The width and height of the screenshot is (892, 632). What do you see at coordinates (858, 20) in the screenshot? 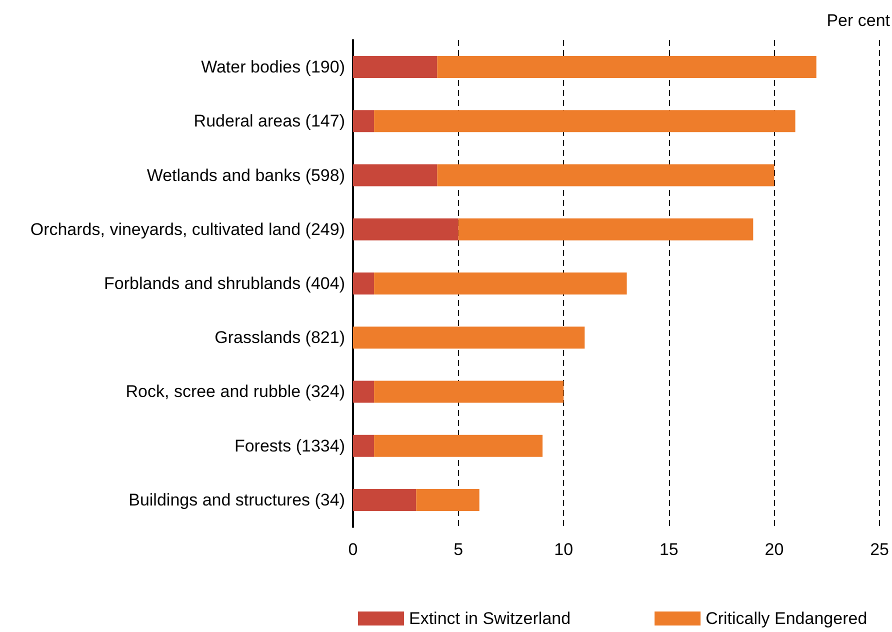
I see `x-axis-title: Per cent` at bounding box center [858, 20].